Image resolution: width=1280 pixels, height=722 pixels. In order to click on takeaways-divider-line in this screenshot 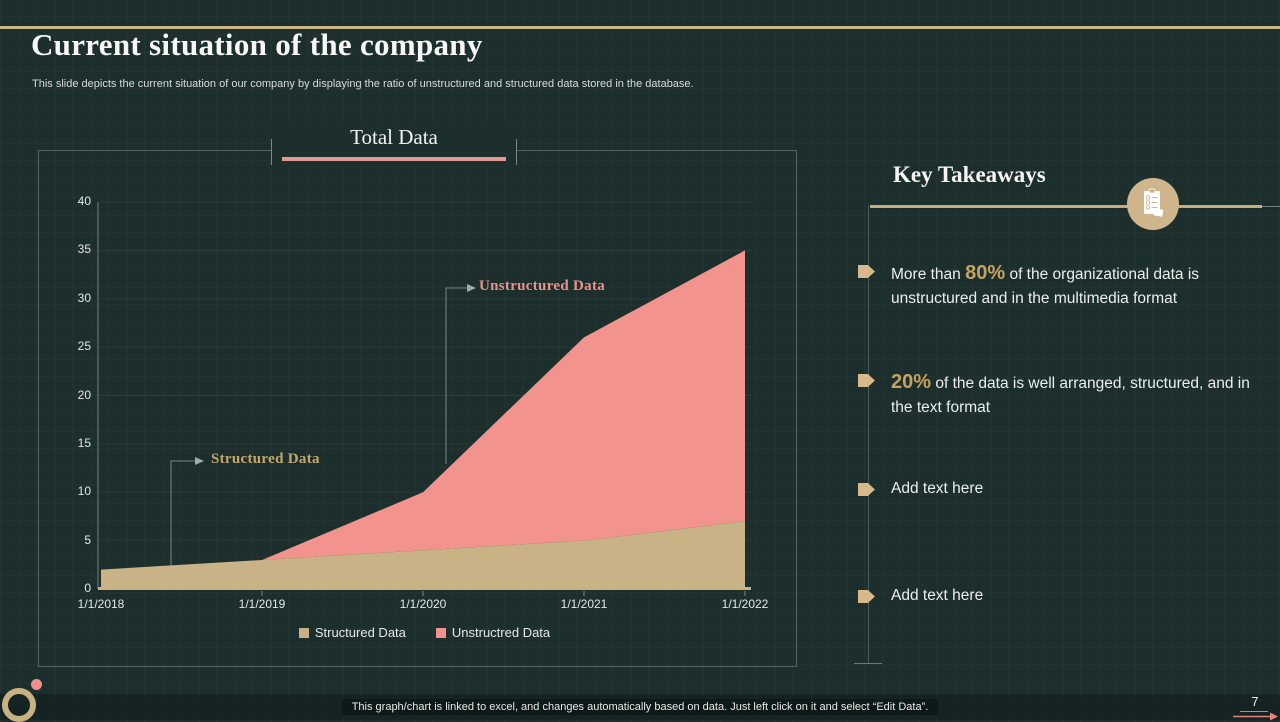, I will do `click(1066, 206)`.